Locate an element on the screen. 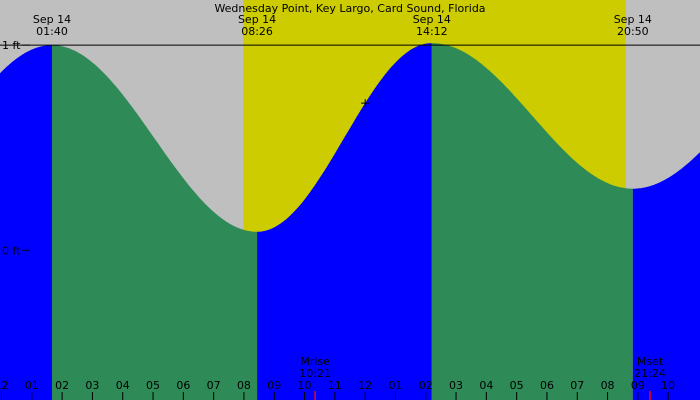  moon-event-time: 21:24 is located at coordinates (650, 373).